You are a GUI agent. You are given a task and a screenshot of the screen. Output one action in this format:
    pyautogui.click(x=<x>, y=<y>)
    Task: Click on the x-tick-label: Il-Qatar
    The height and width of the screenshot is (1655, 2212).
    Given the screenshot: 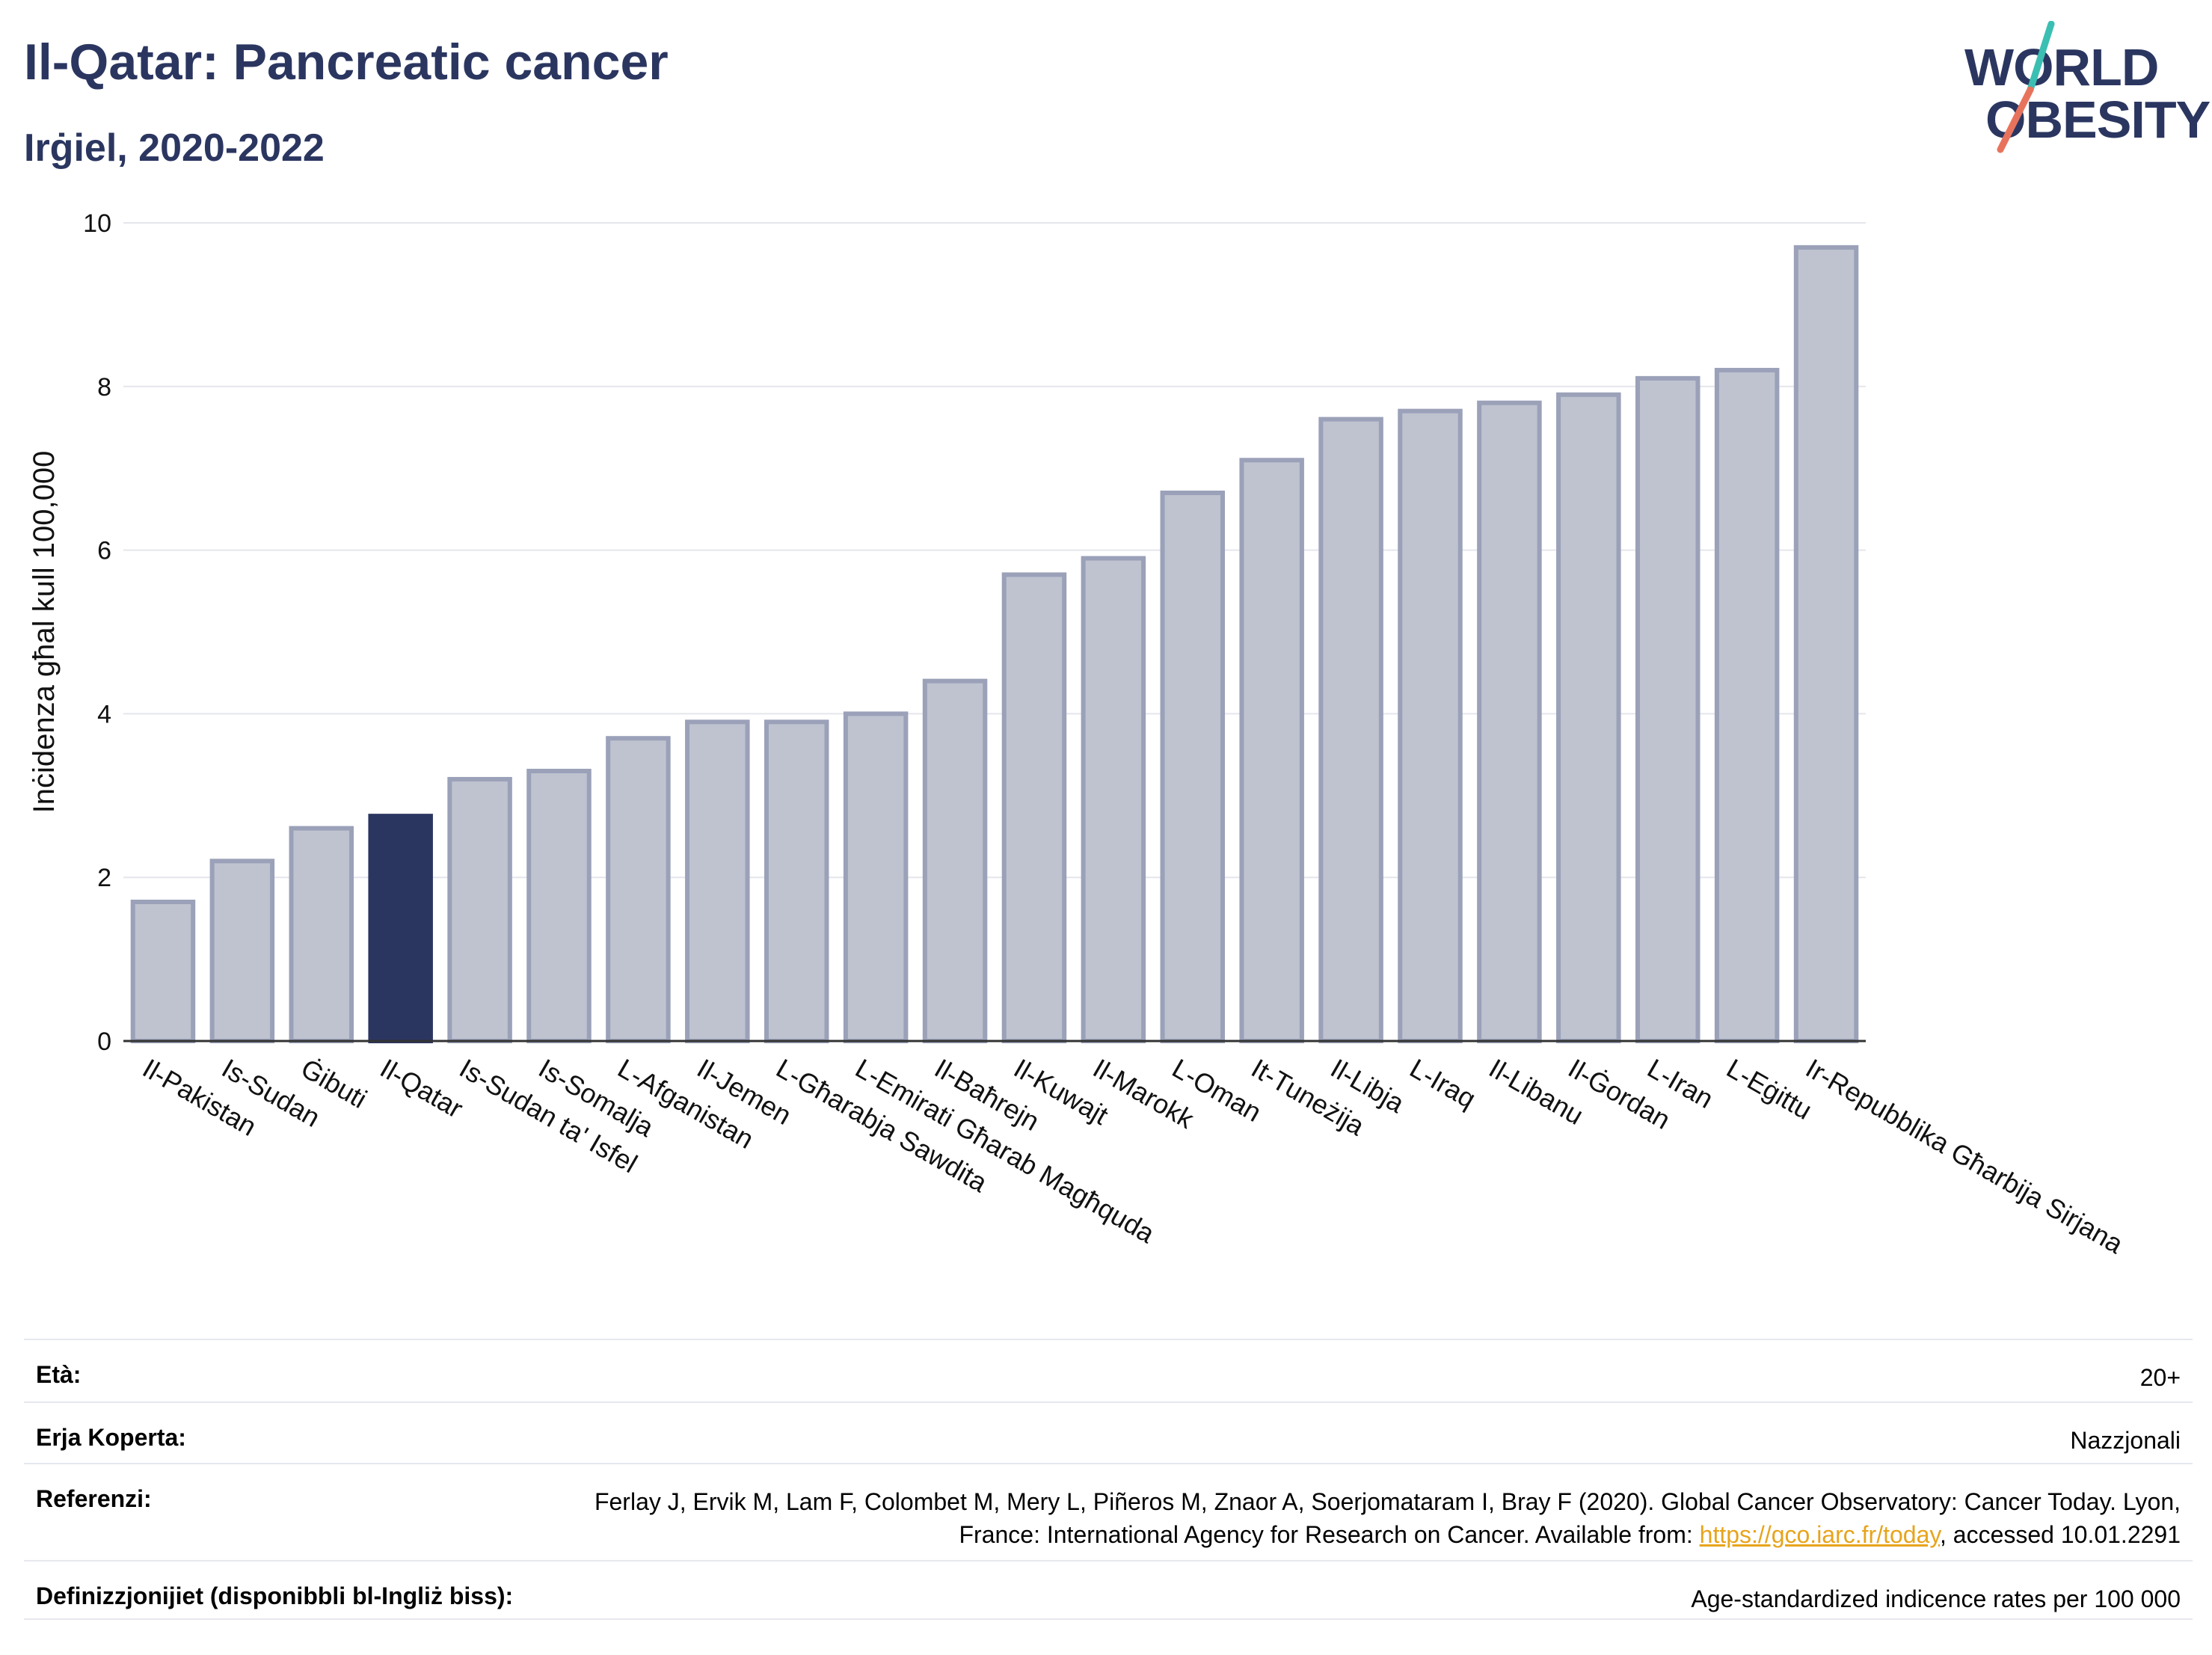 What is the action you would take?
    pyautogui.click(x=421, y=1088)
    